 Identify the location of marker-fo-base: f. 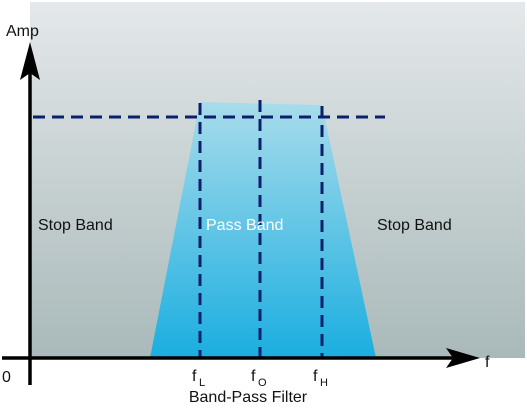
(253, 376).